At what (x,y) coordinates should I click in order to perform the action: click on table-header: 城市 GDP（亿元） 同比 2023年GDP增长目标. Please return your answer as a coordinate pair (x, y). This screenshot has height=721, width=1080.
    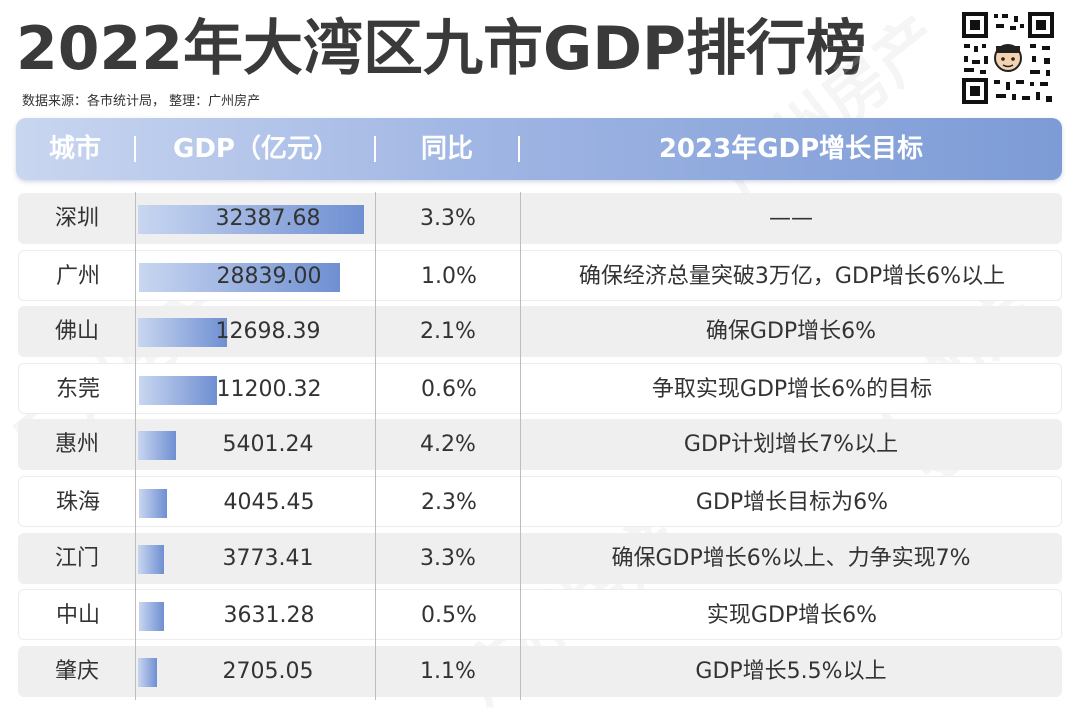
    Looking at the image, I should click on (539, 149).